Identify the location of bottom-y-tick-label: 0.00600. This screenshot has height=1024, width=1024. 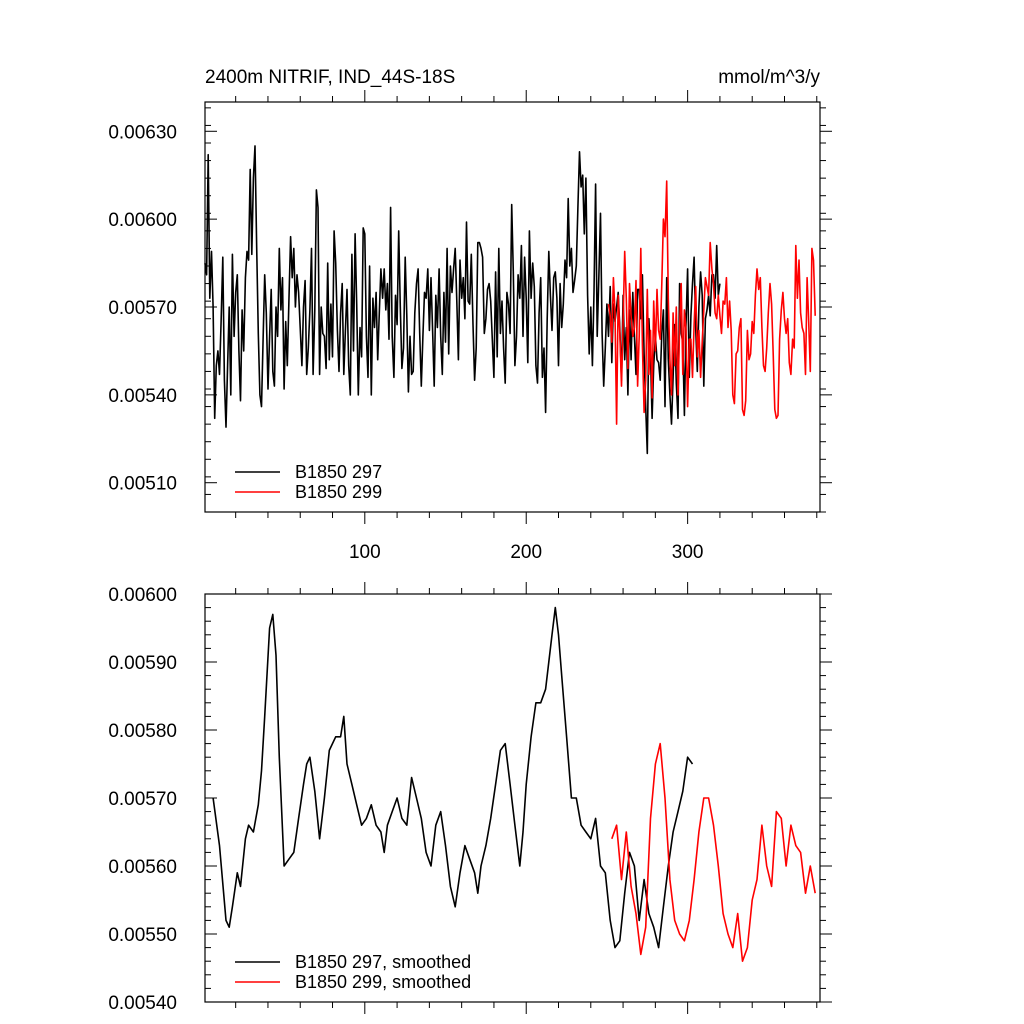
(142, 595).